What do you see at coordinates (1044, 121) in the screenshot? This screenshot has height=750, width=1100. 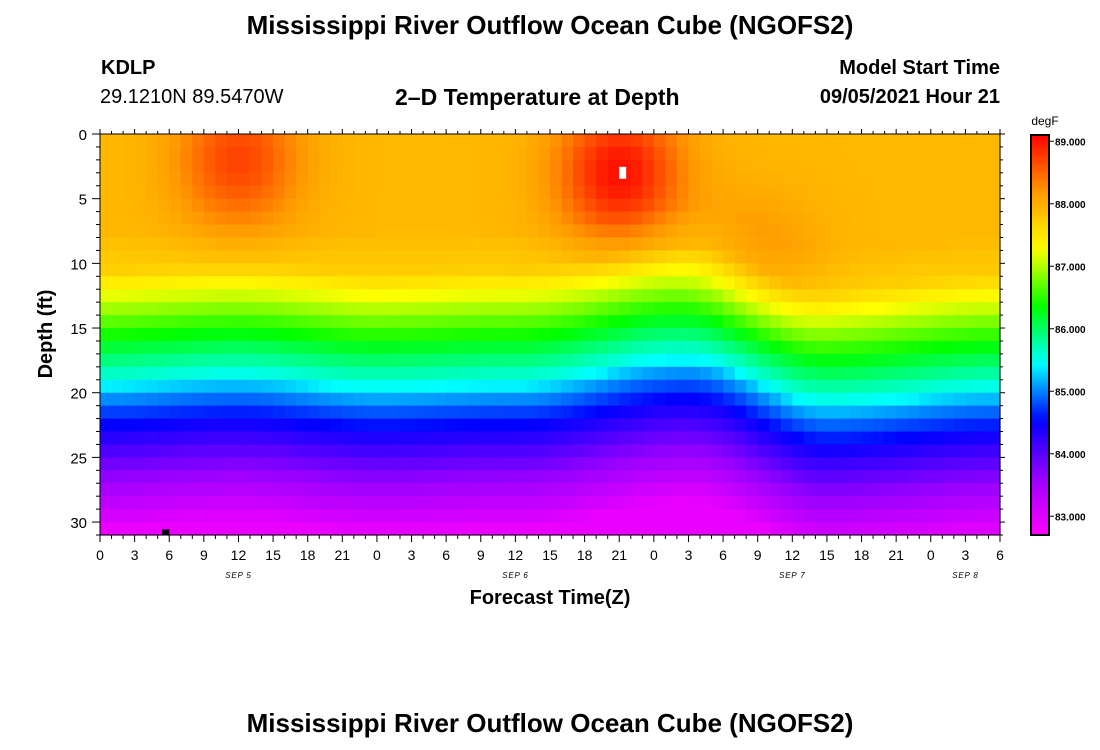 I see `colorbar-unit-label: degF` at bounding box center [1044, 121].